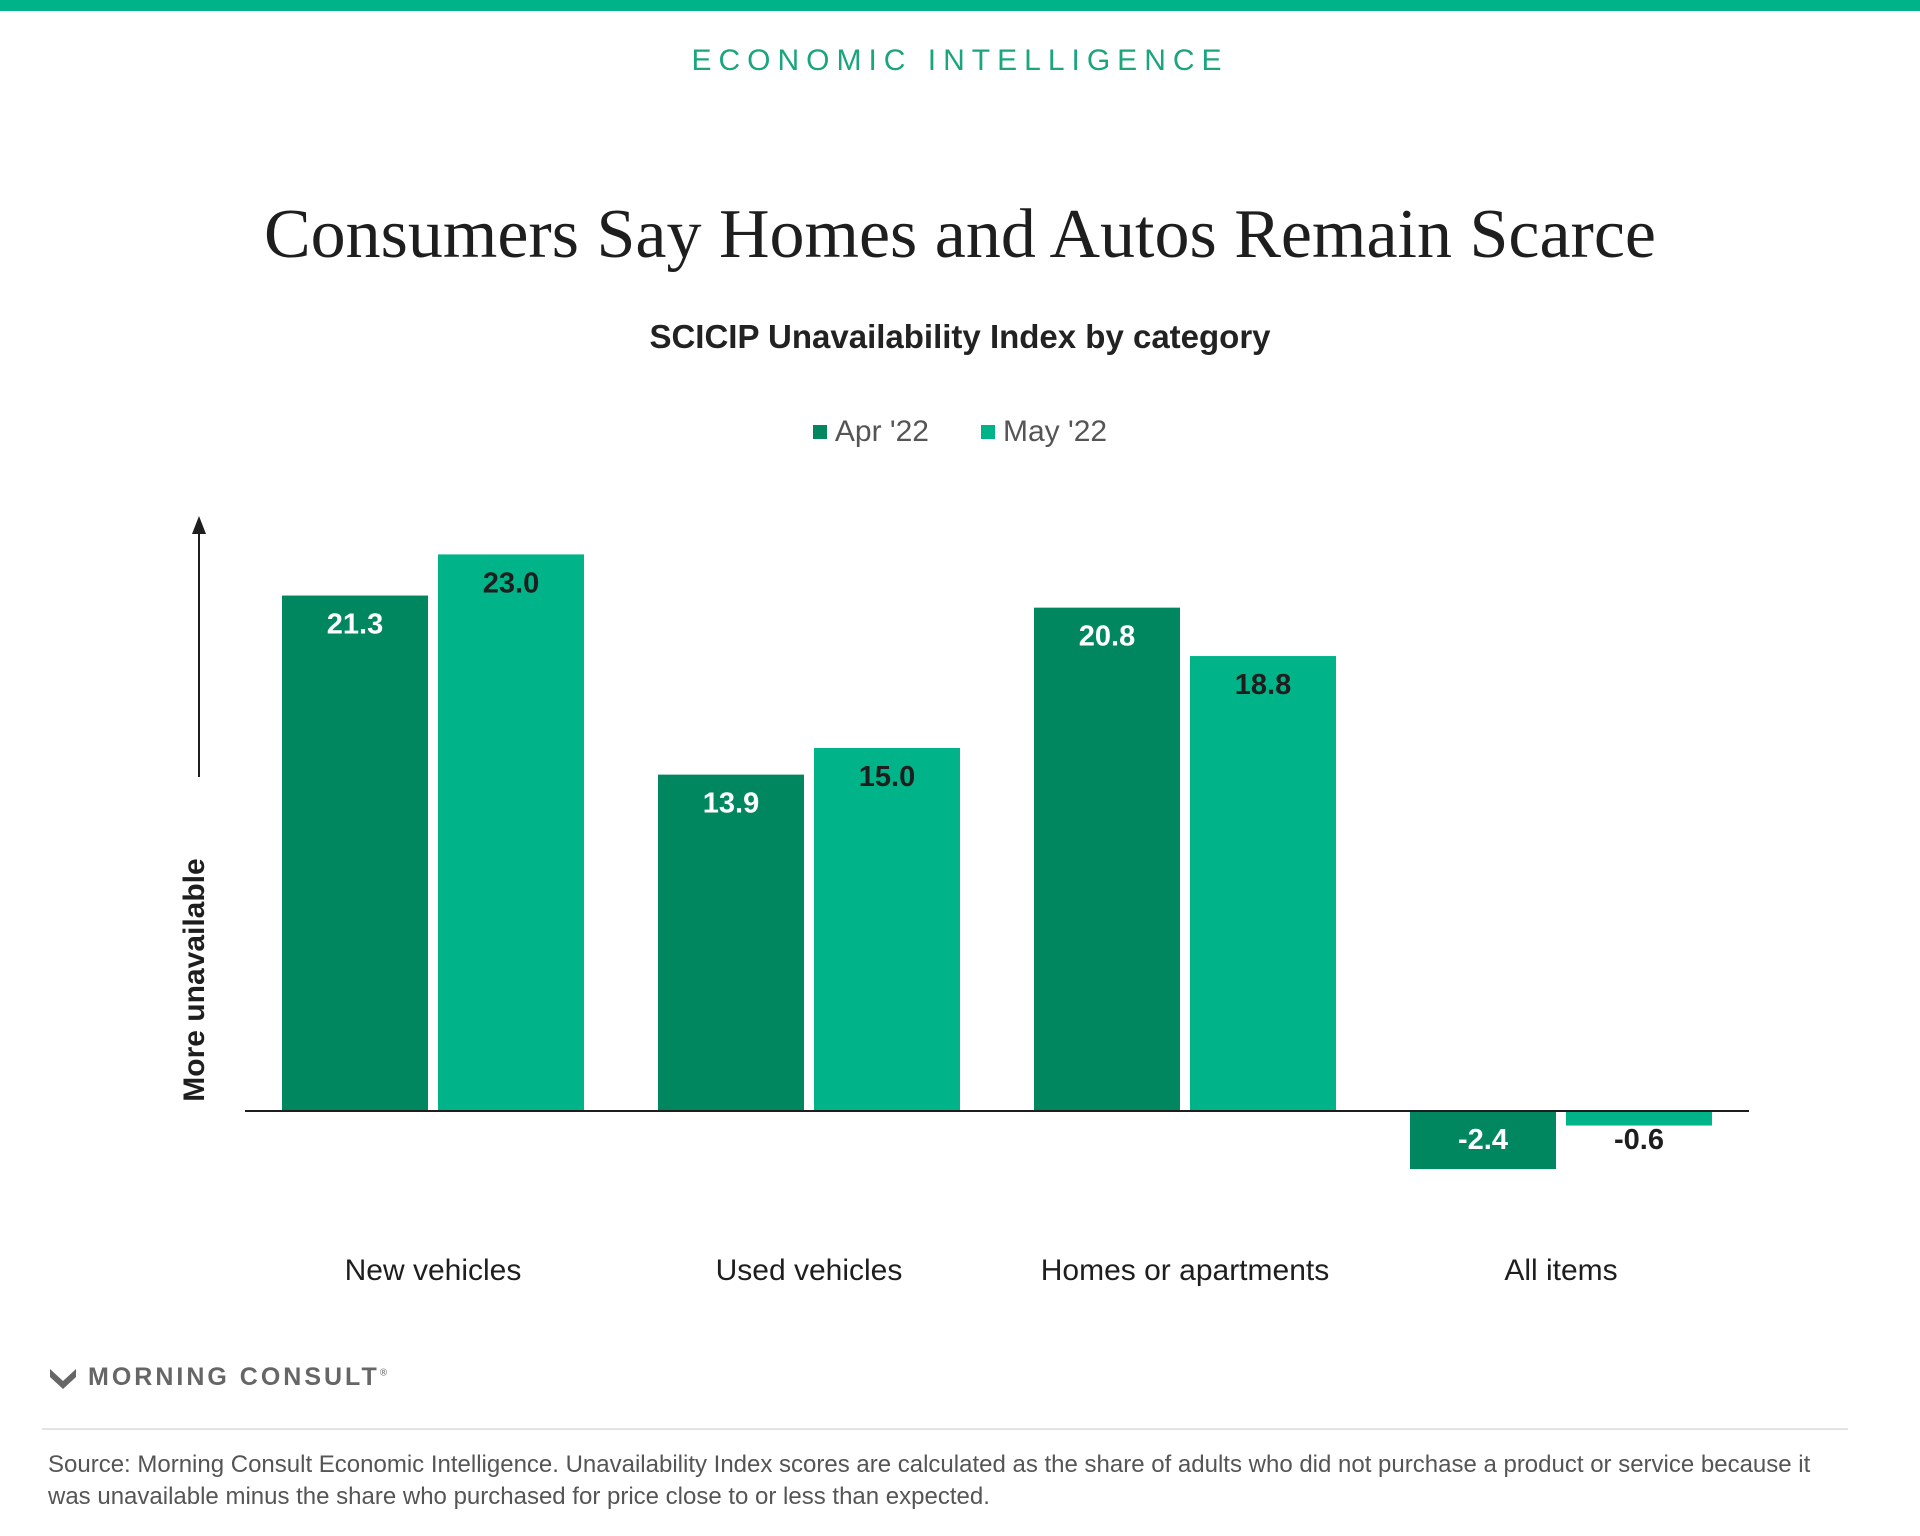  What do you see at coordinates (809, 1270) in the screenshot?
I see `category-label-1: Used vehicles` at bounding box center [809, 1270].